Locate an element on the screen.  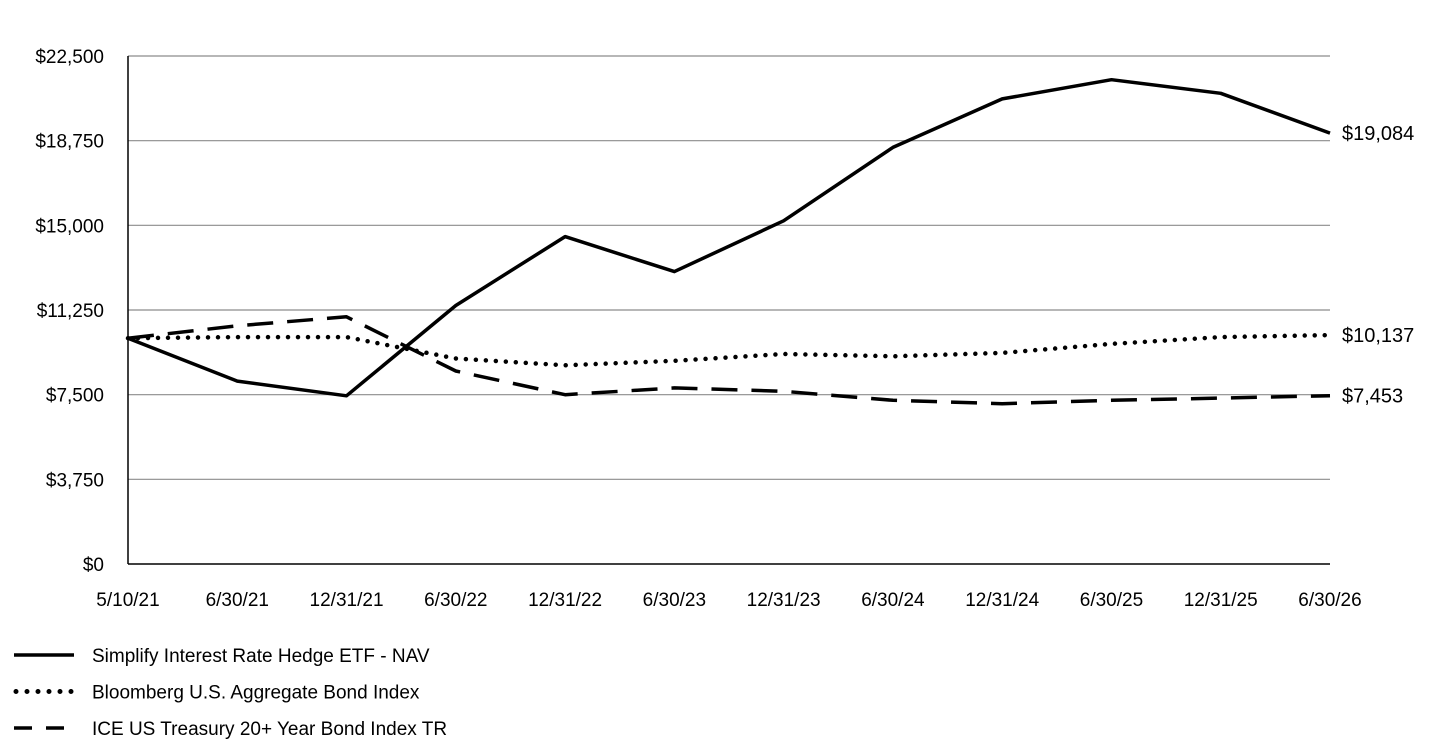
x-tick-label: 5/10/21 is located at coordinates (127, 600).